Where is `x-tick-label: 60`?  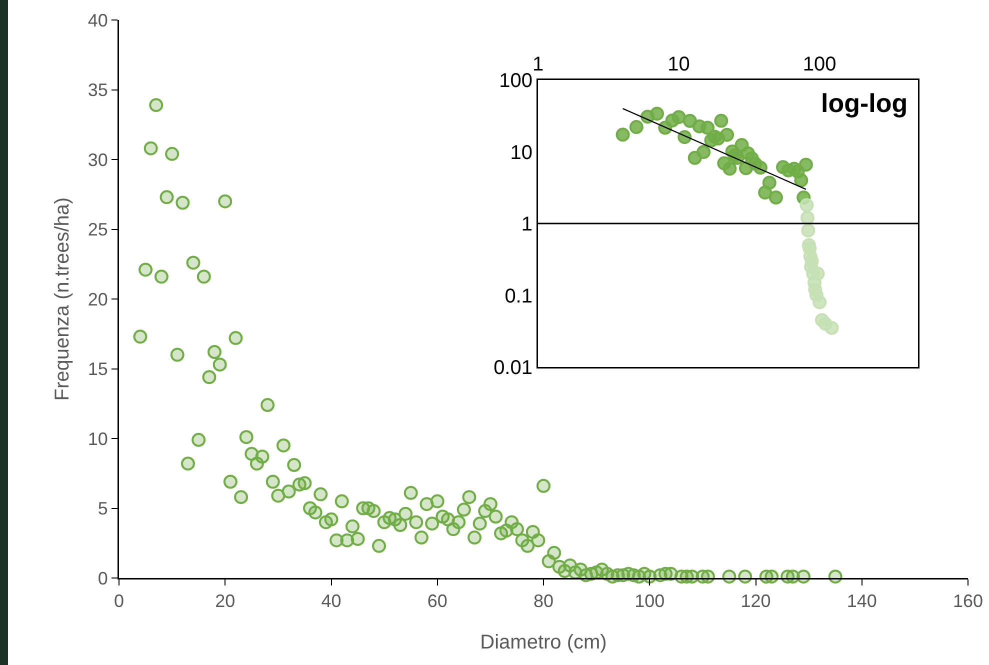
x-tick-label: 60 is located at coordinates (437, 601).